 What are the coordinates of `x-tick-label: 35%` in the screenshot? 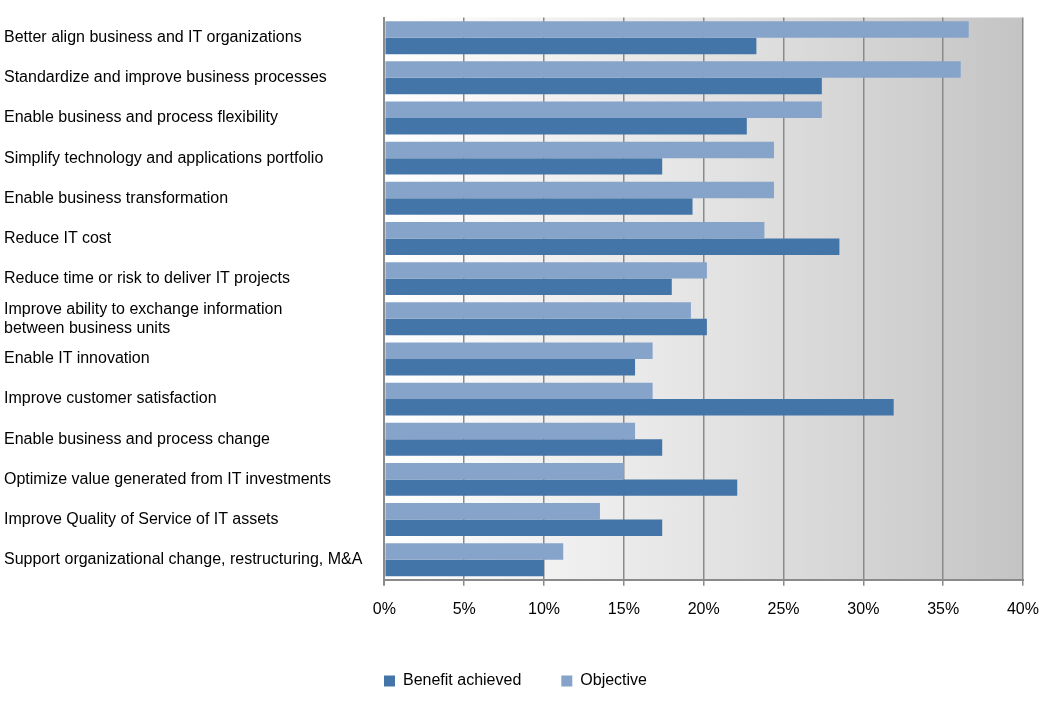 It's located at (943, 608).